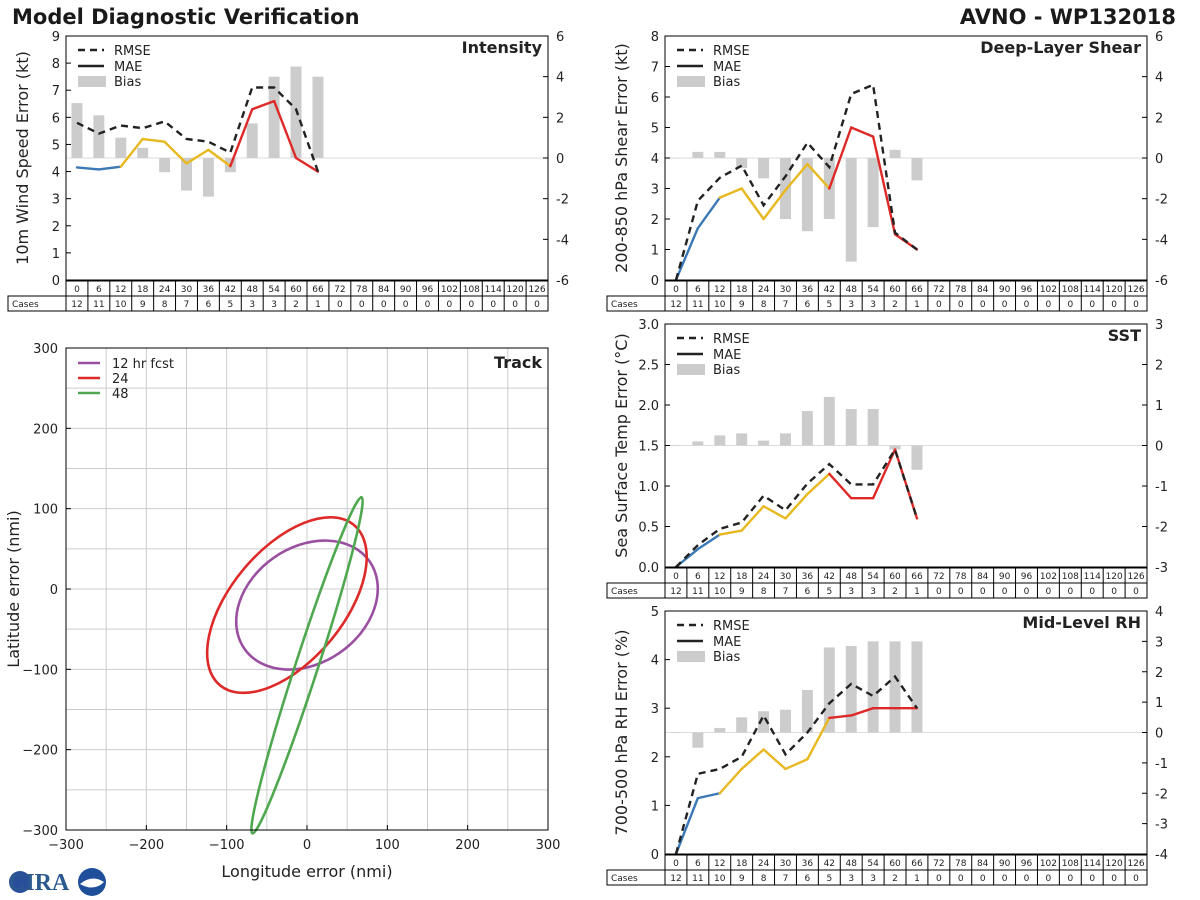 The image size is (1200, 900). What do you see at coordinates (655, 220) in the screenshot?
I see `shear-ytick-label: 2` at bounding box center [655, 220].